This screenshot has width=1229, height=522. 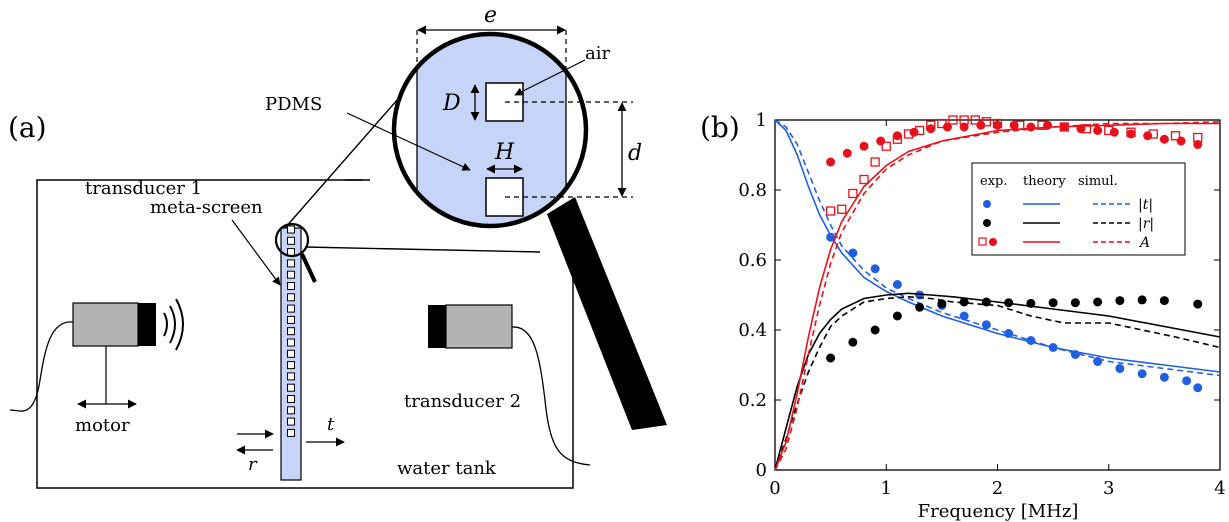 I want to click on zoom-line-lower, so click(x=422, y=249).